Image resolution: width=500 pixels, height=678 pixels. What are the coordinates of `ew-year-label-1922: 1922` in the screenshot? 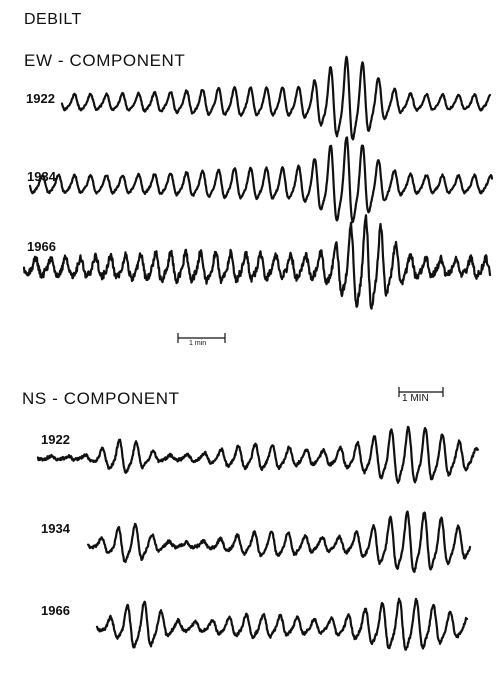 It's located at (40, 98).